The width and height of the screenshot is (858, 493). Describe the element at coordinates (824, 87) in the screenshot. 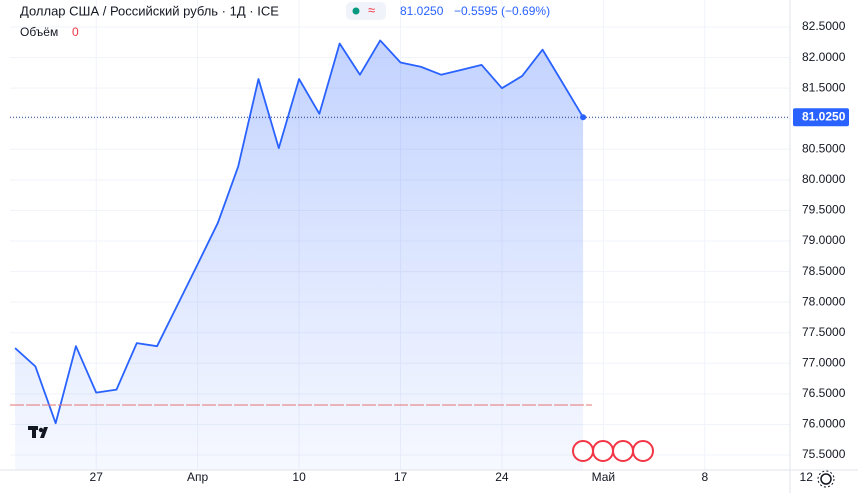

I see `y-tick-label: 81.5000` at that location.